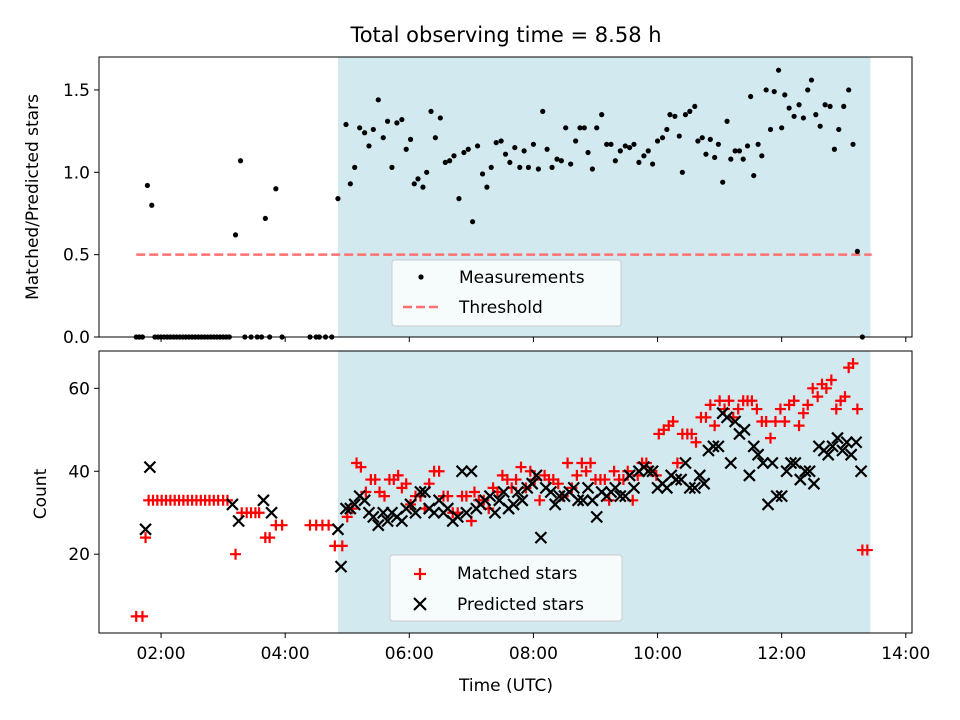 This screenshot has width=960, height=720. What do you see at coordinates (533, 654) in the screenshot?
I see `x-tick-label: 08:00` at bounding box center [533, 654].